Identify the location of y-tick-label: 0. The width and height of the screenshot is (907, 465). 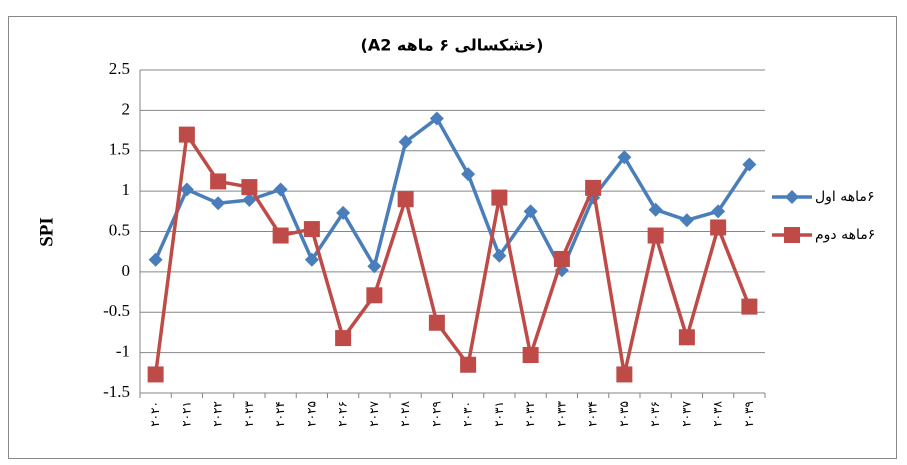
(126, 270).